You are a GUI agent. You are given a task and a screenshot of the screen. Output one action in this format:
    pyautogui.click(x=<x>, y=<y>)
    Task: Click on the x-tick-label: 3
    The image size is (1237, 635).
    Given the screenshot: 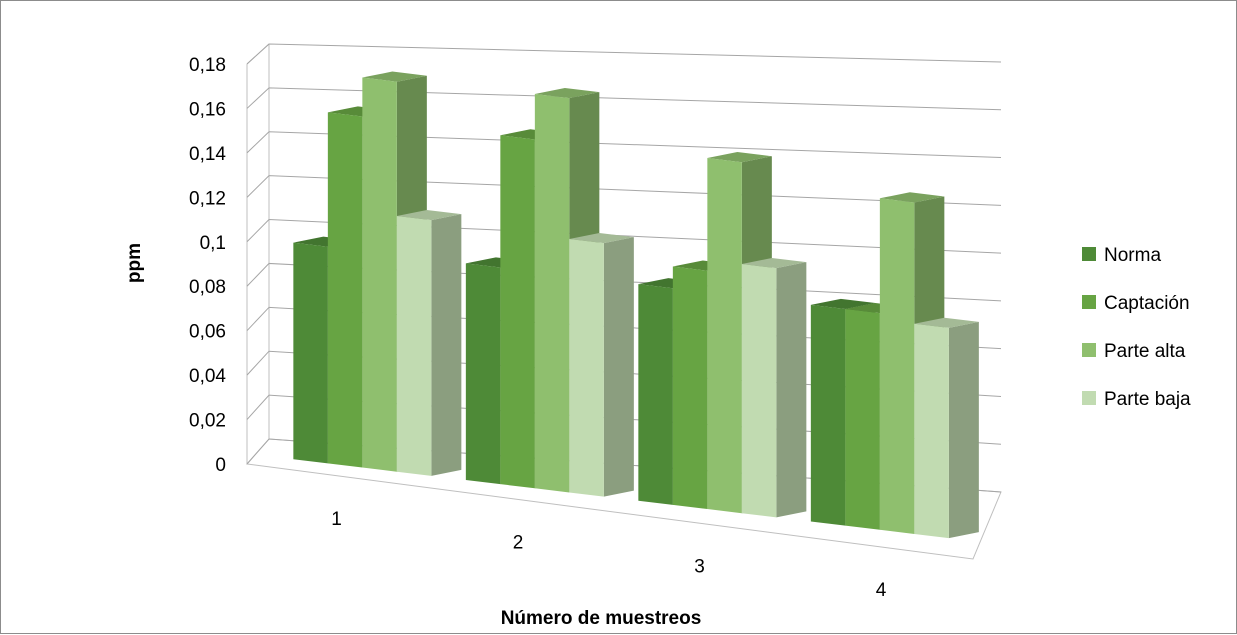 What is the action you would take?
    pyautogui.click(x=699, y=566)
    